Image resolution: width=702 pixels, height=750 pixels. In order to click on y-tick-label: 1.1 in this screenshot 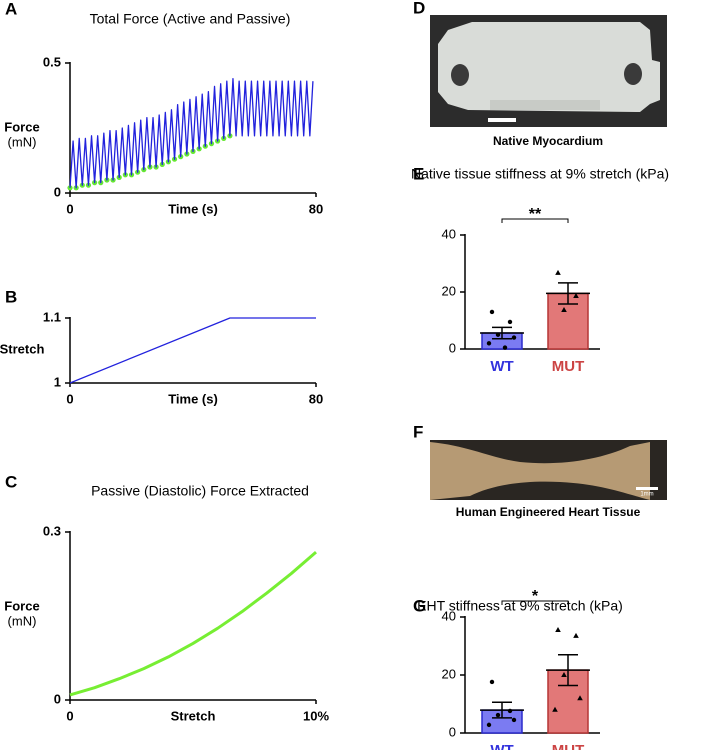, I will do `click(52, 316)`.